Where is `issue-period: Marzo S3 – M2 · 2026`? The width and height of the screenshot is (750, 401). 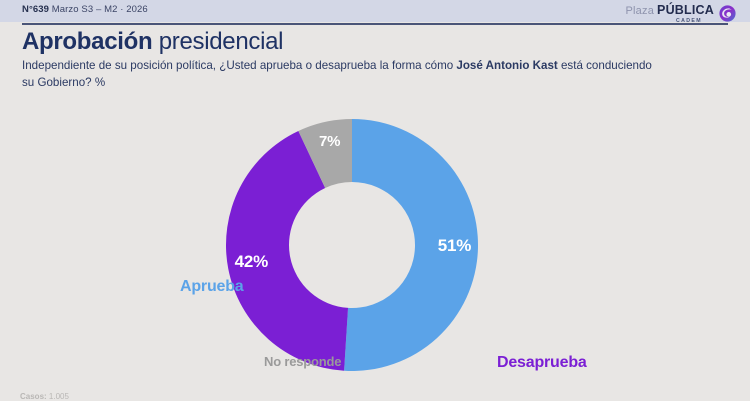
issue-period: Marzo S3 – M2 · 2026 is located at coordinates (99, 9).